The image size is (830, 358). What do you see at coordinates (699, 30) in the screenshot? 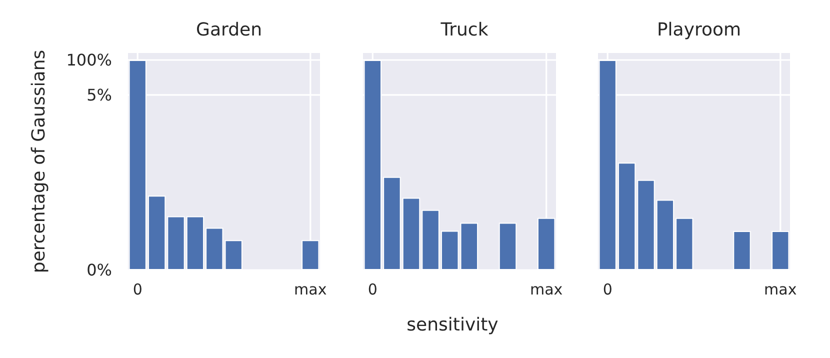
I see `chart-title: Playroom` at bounding box center [699, 30].